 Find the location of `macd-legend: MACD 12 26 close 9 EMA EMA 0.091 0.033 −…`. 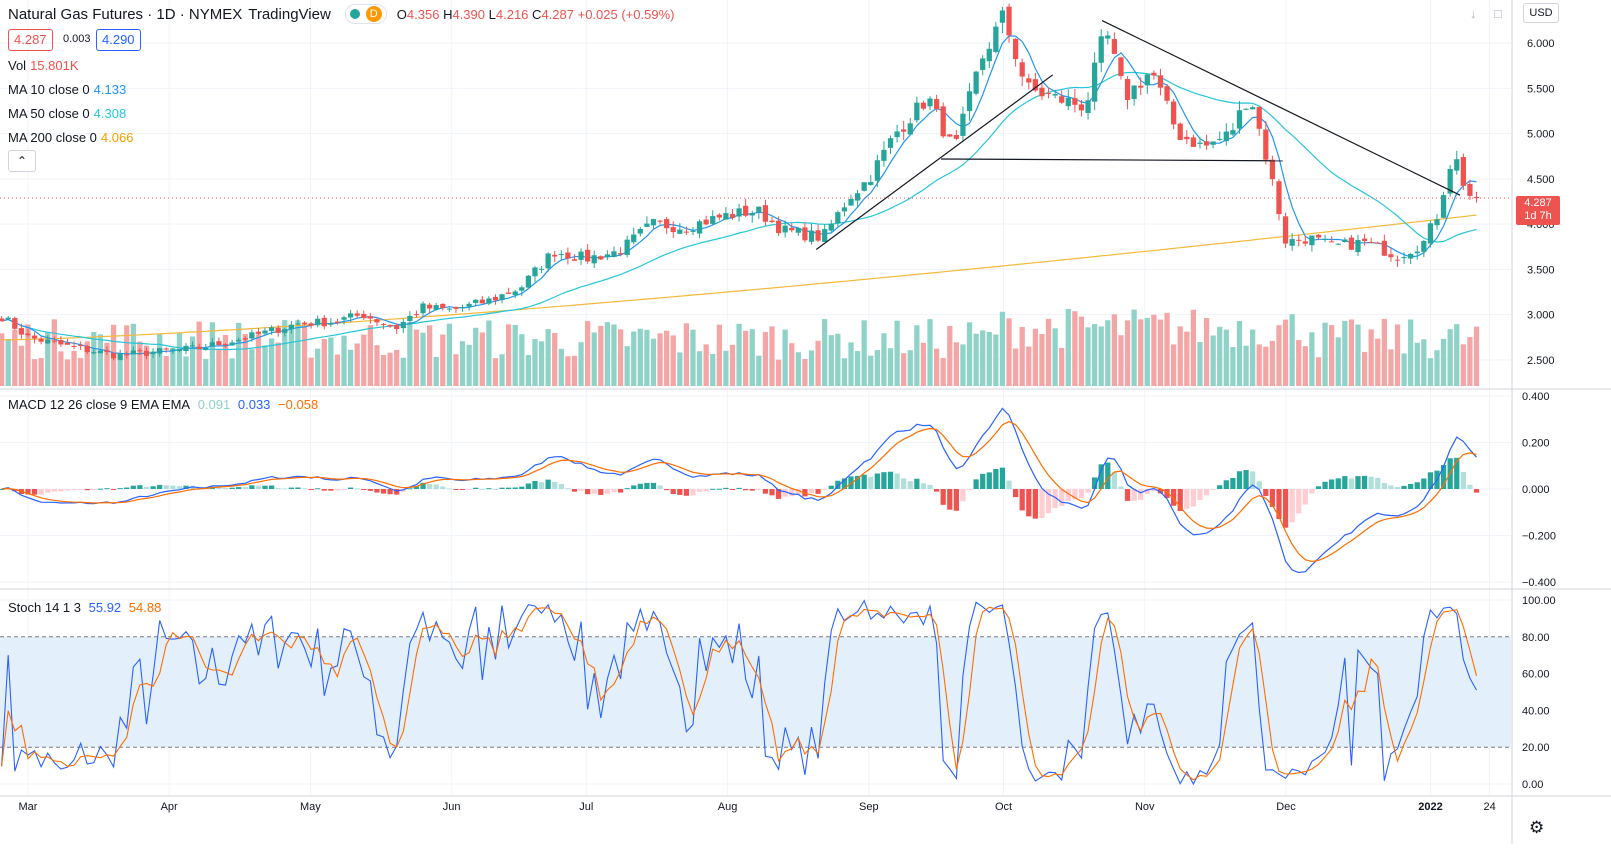

macd-legend: MACD 12 26 close 9 EMA EMA 0.091 0.033 −… is located at coordinates (165, 405).